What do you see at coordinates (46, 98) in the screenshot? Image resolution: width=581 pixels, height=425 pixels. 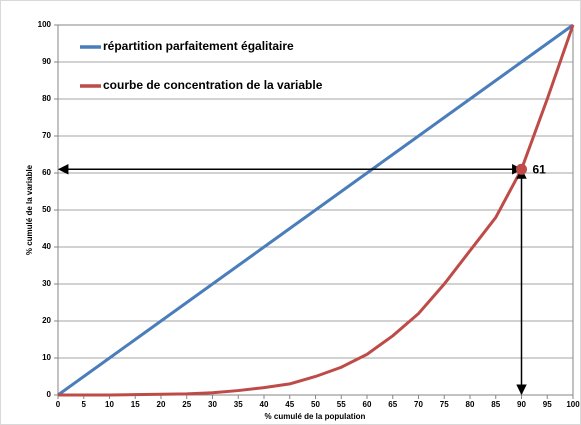 I see `y-tick-label: 80` at bounding box center [46, 98].